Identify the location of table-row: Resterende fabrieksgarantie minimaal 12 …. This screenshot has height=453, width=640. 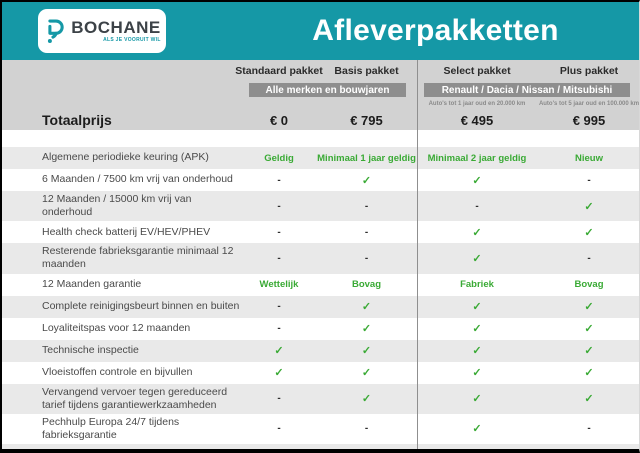
(320, 258).